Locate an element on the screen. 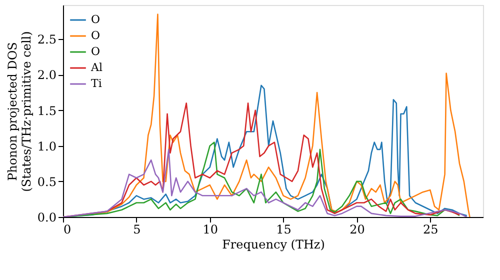 This screenshot has width=500, height=280. x-axis-title: Frequency (THz) is located at coordinates (273, 245).